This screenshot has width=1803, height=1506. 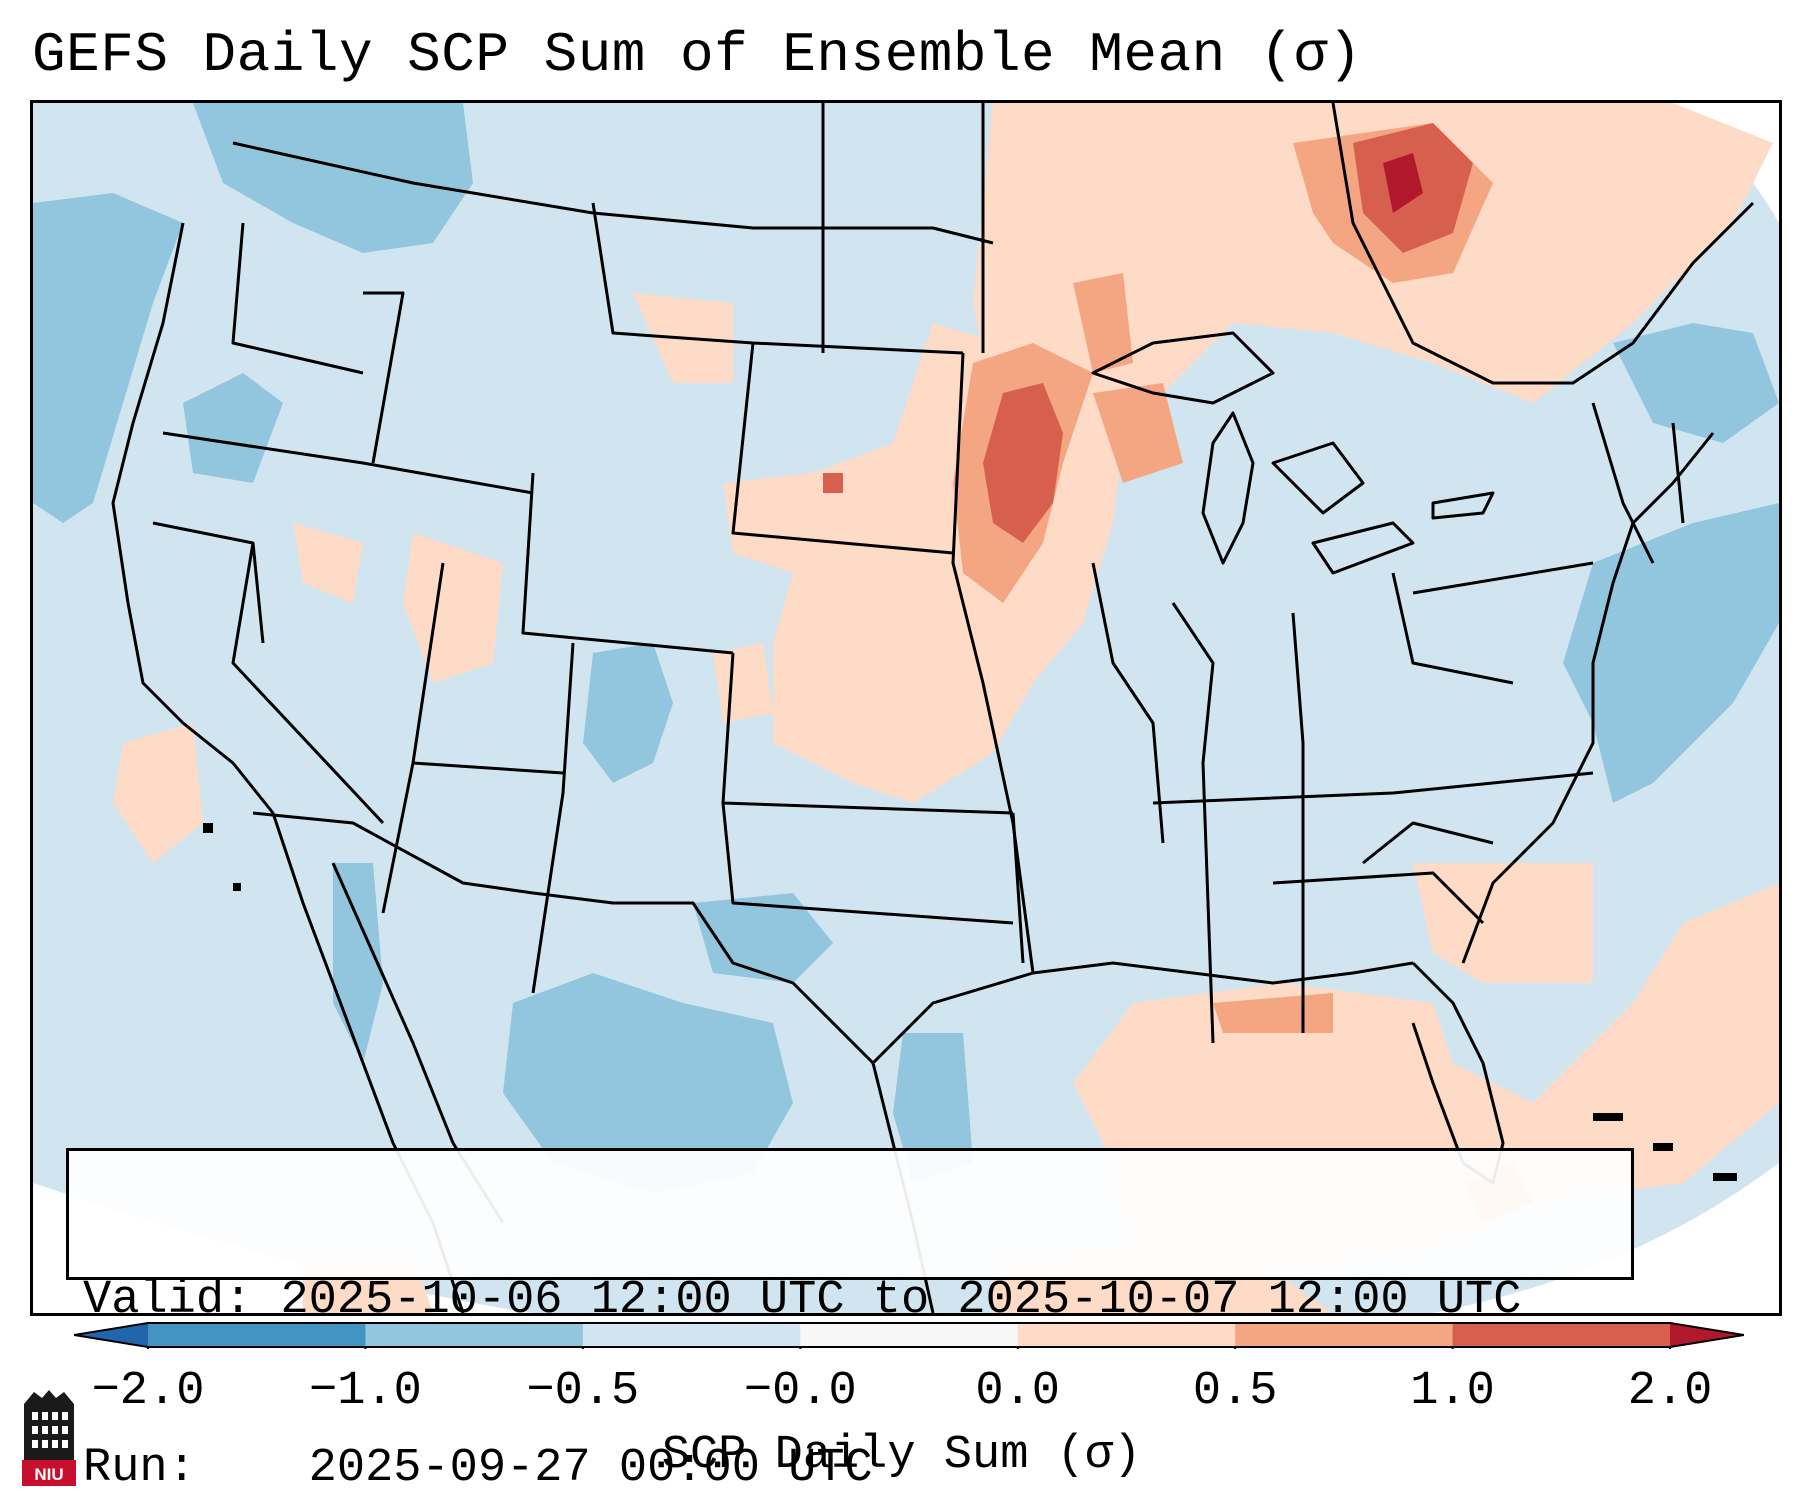 I want to click on valid-label: Valid:, so click(x=168, y=1300).